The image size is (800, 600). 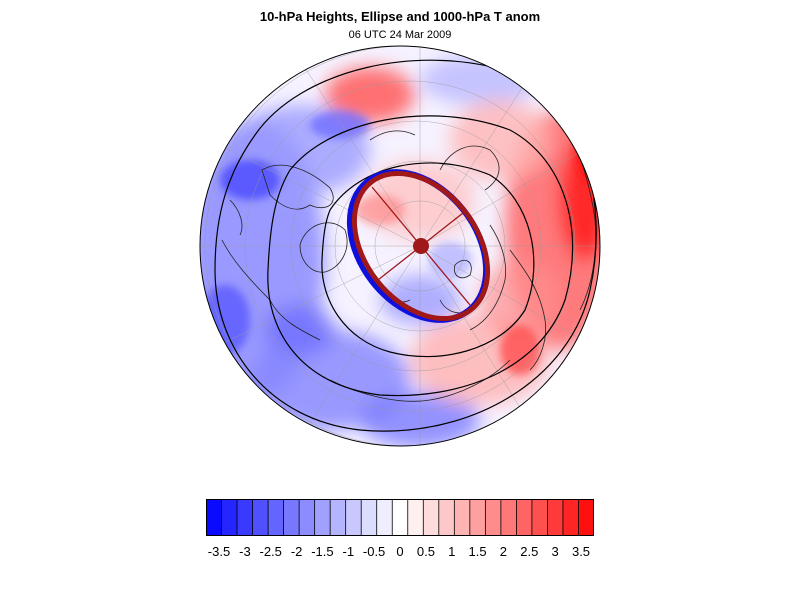 I want to click on colorbar, so click(x=400, y=517).